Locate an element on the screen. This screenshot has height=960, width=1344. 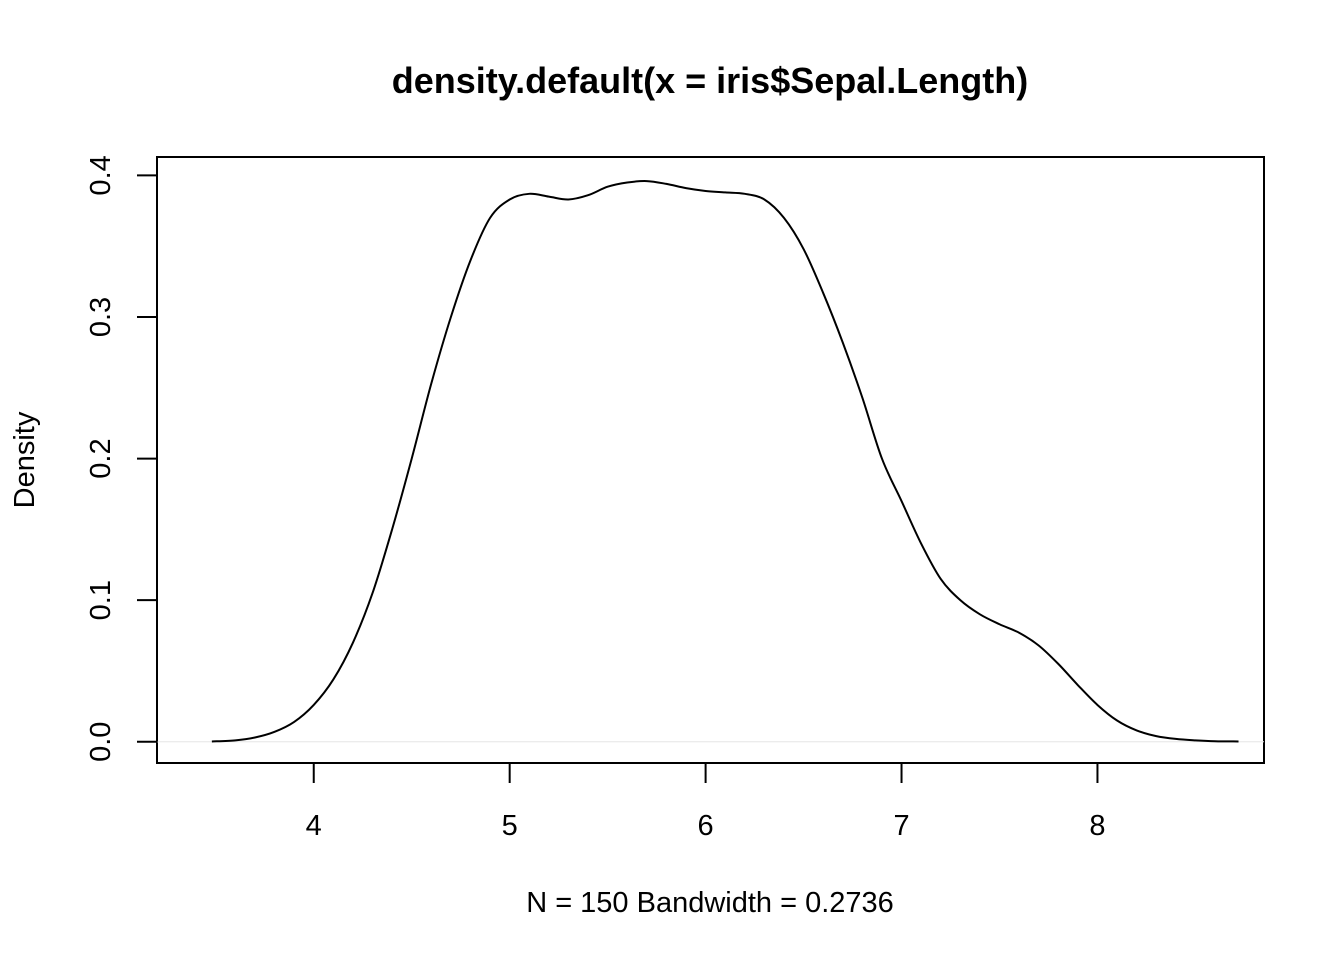
y-tick-label: 0.2 is located at coordinates (101, 458).